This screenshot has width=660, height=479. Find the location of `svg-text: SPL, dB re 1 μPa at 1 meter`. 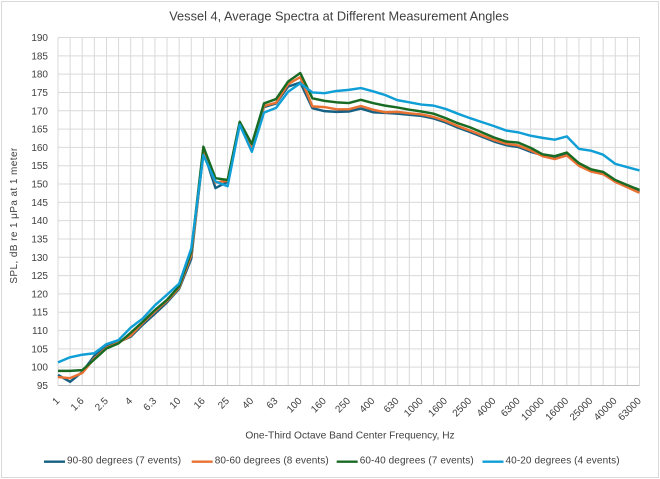

svg-text: SPL, dB re 1 μPa at 1 meter is located at coordinates (14, 215).